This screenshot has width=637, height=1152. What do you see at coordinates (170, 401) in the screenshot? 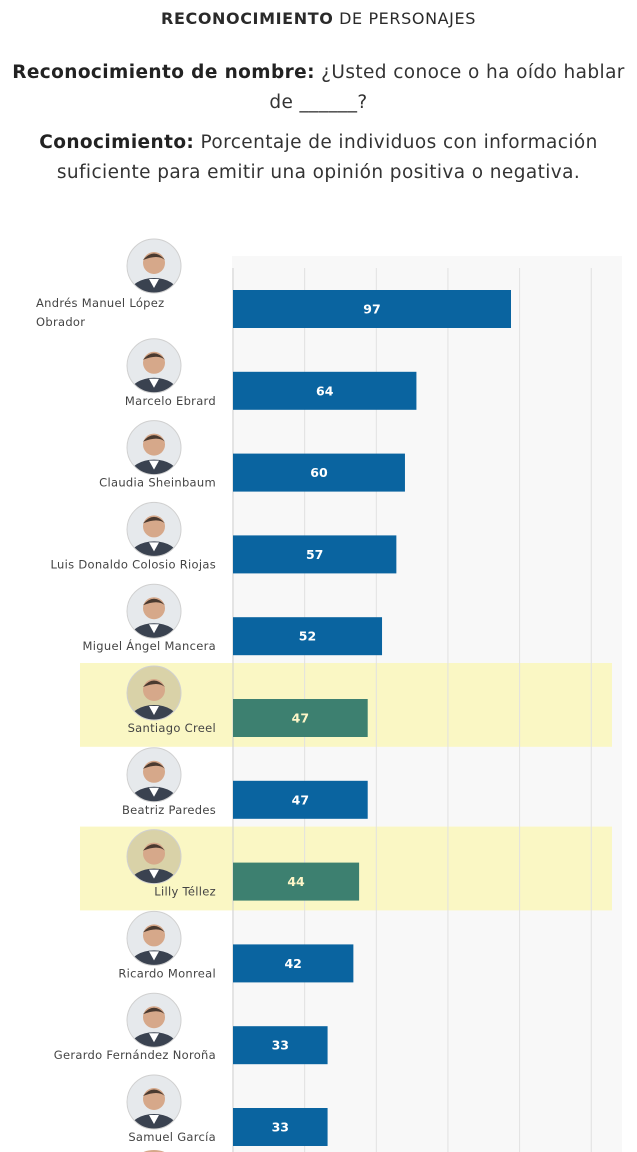
I see `category-label: Marcelo Ebrard` at bounding box center [170, 401].